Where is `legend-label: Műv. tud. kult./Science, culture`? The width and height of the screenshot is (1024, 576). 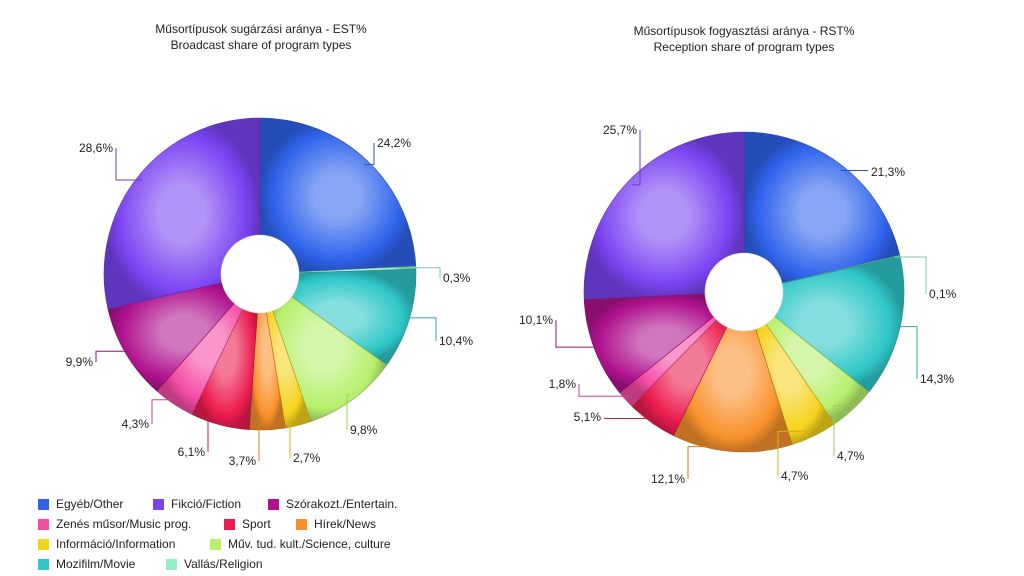
legend-label: Műv. tud. kult./Science, culture is located at coordinates (309, 544).